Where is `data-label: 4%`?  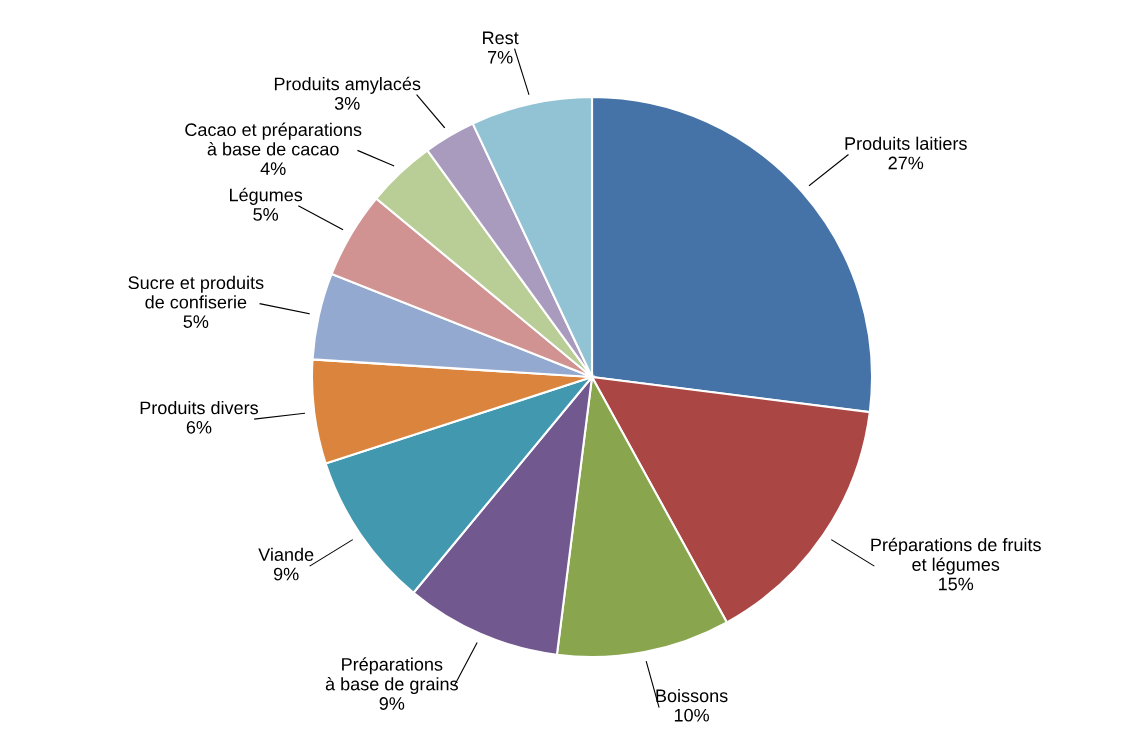
data-label: 4% is located at coordinates (273, 168).